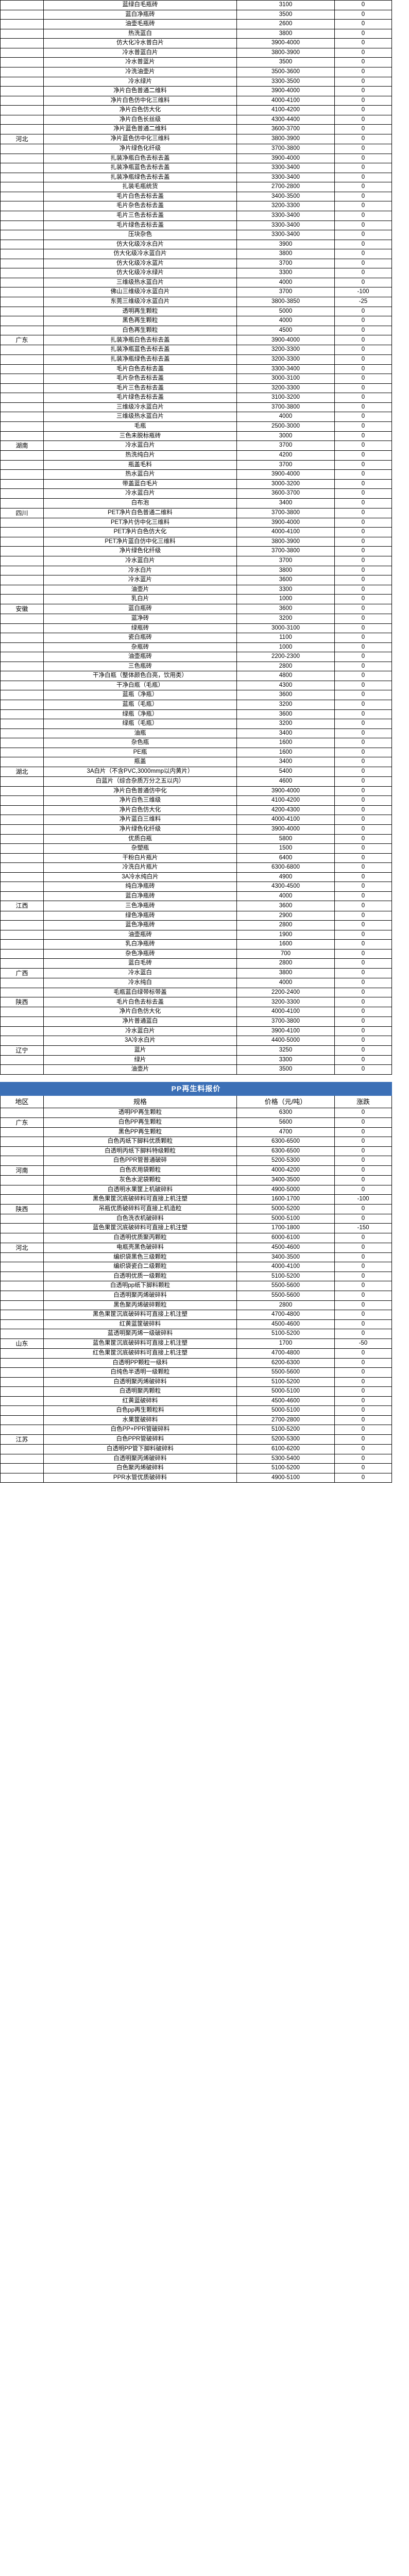 This screenshot has height=2576, width=409. I want to click on pp-cell-price: 4000-4100, so click(285, 1267).